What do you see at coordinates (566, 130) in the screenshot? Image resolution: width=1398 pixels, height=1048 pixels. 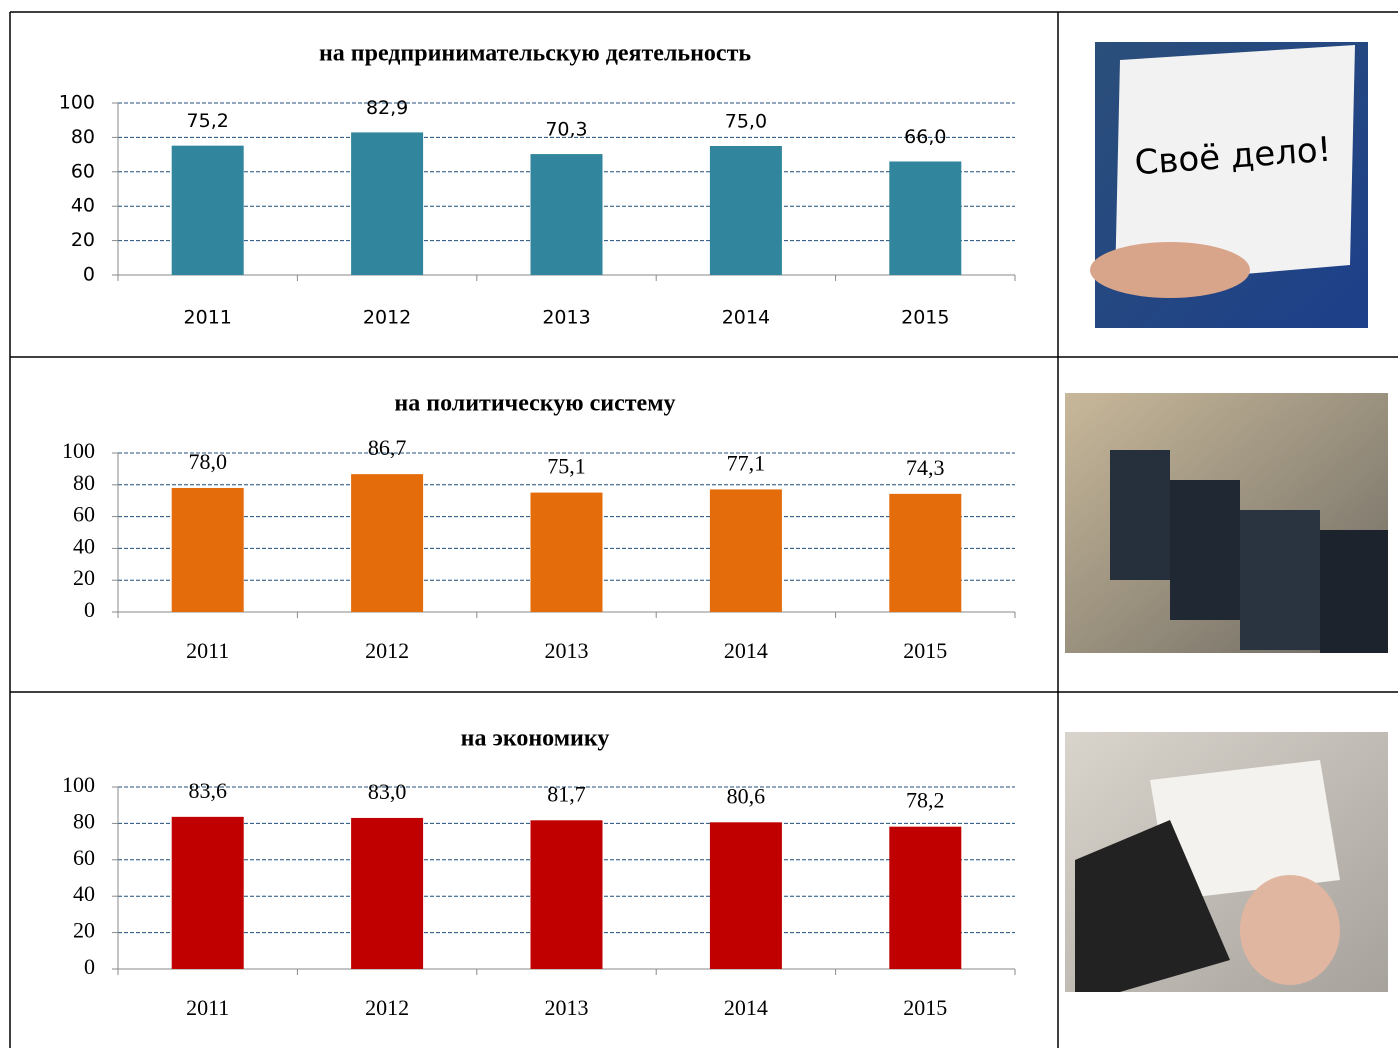 I see `data-label: 70,3` at bounding box center [566, 130].